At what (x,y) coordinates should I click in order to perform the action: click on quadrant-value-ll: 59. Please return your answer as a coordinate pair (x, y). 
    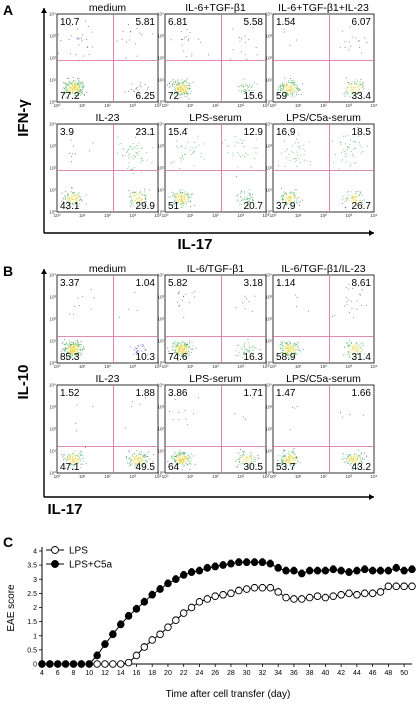
    Looking at the image, I should click on (282, 96).